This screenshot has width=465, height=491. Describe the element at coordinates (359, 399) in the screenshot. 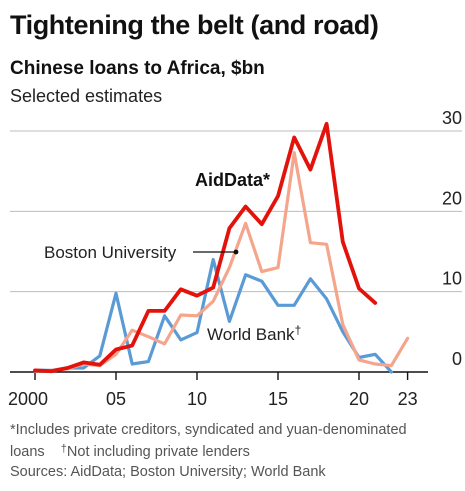

I see `x-tick-label-2020: 20` at that location.